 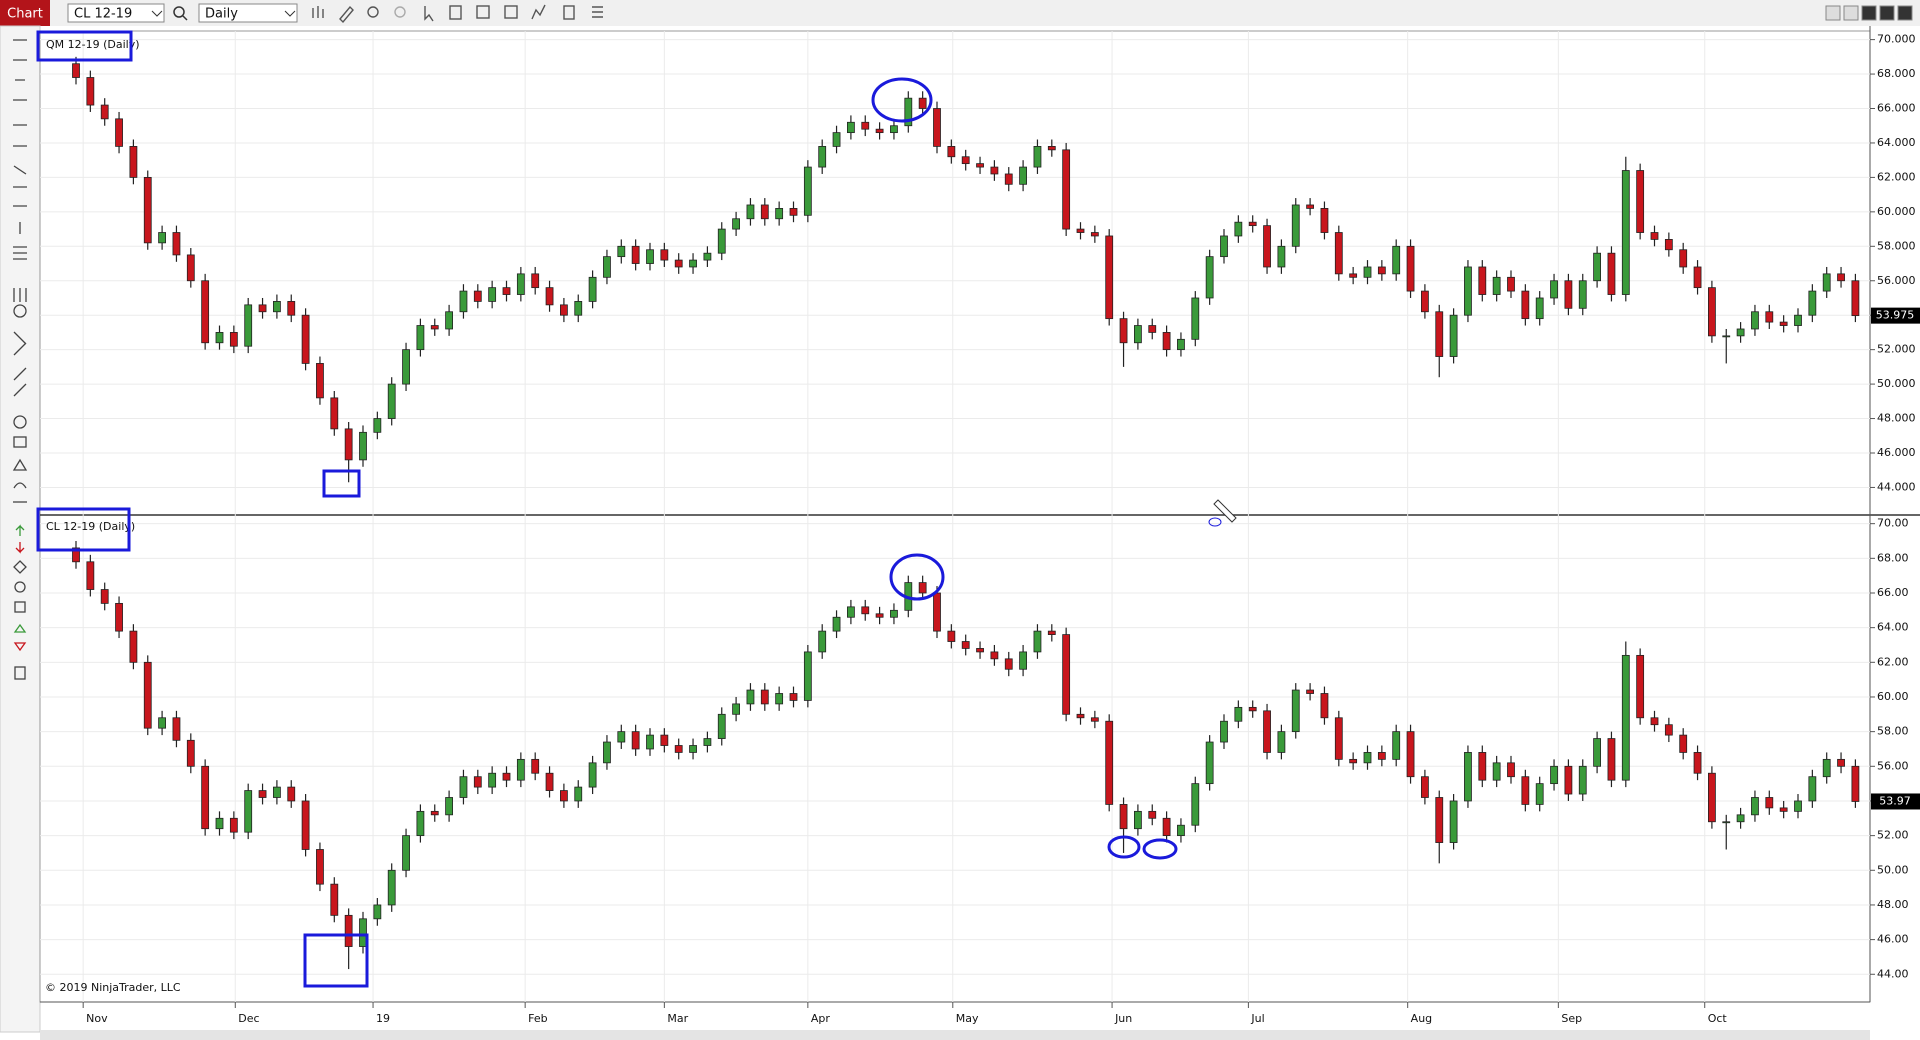 I want to click on period-label: Daily, so click(x=221, y=14).